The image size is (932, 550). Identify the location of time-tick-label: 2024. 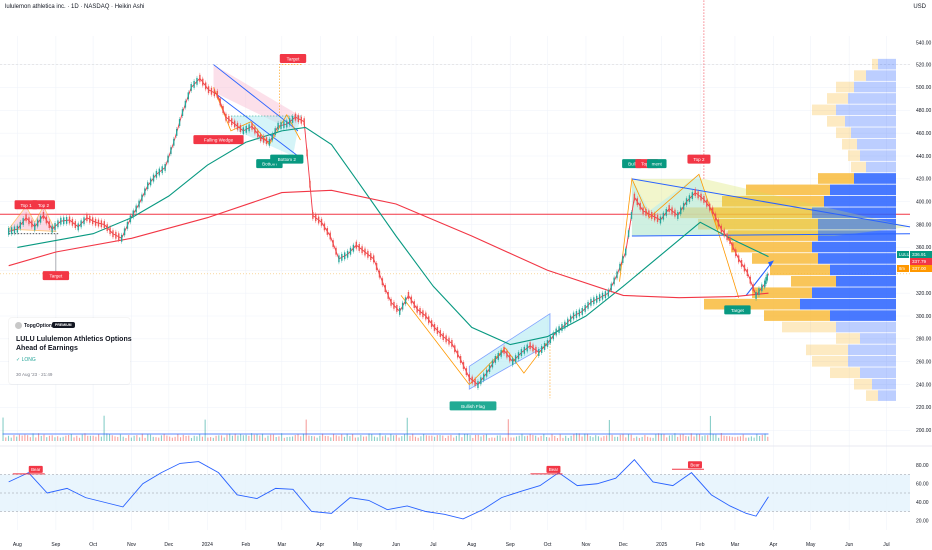
(207, 545).